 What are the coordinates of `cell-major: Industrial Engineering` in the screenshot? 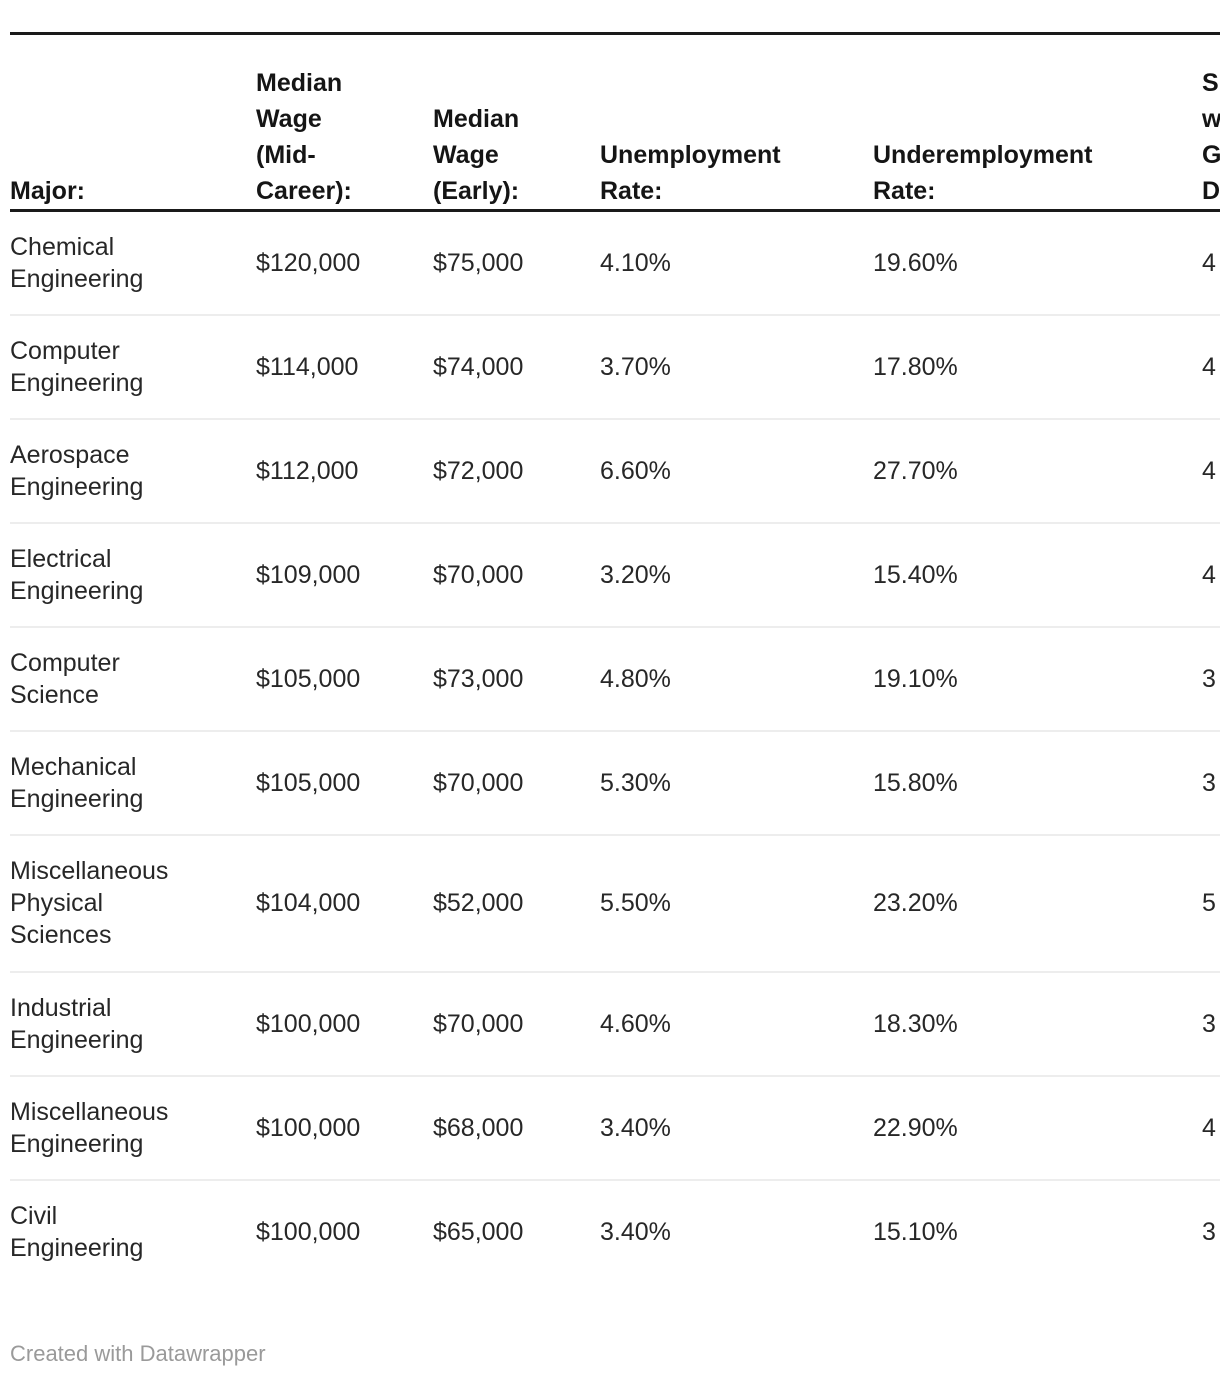 It's located at (77, 1023).